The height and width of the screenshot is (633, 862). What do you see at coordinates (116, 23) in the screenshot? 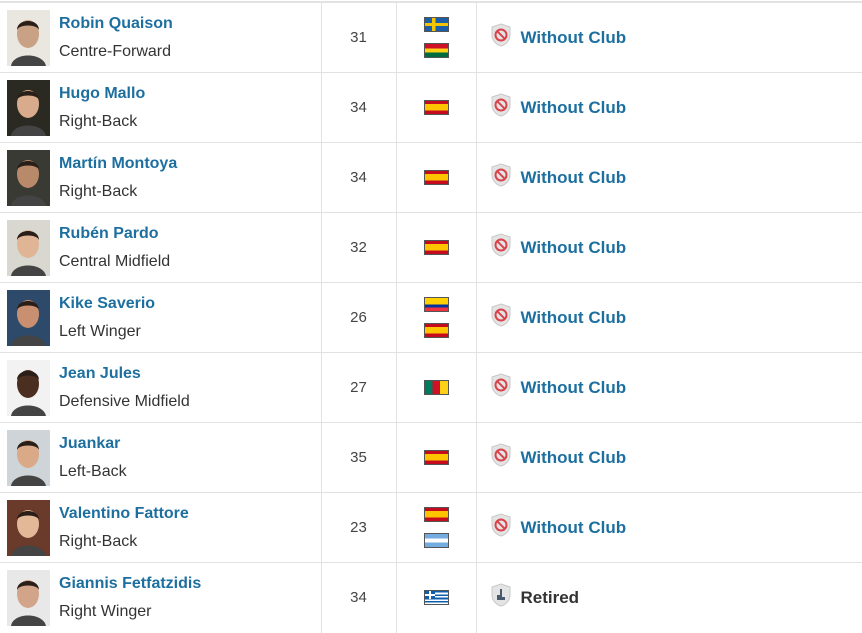
I see `player-name-link: Robin Quaison` at bounding box center [116, 23].